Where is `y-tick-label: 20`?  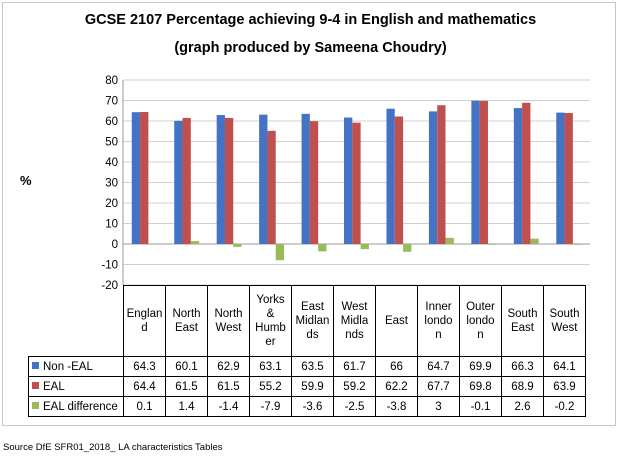
y-tick-label: 20 is located at coordinates (111, 204).